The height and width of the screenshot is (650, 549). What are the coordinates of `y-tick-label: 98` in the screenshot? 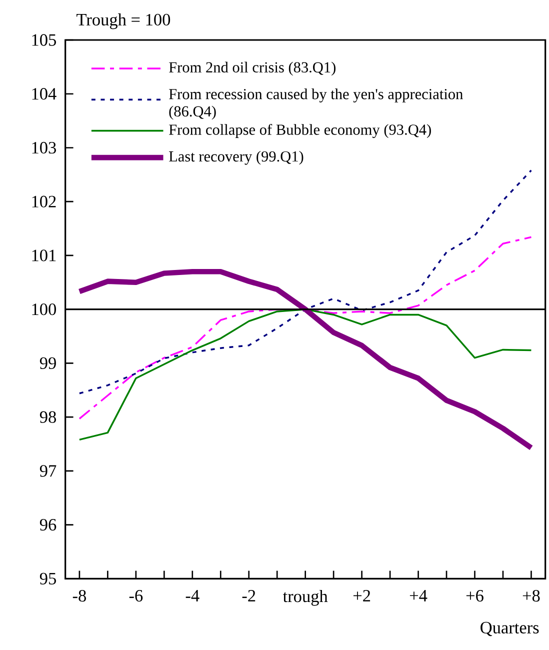 It's located at (48, 417).